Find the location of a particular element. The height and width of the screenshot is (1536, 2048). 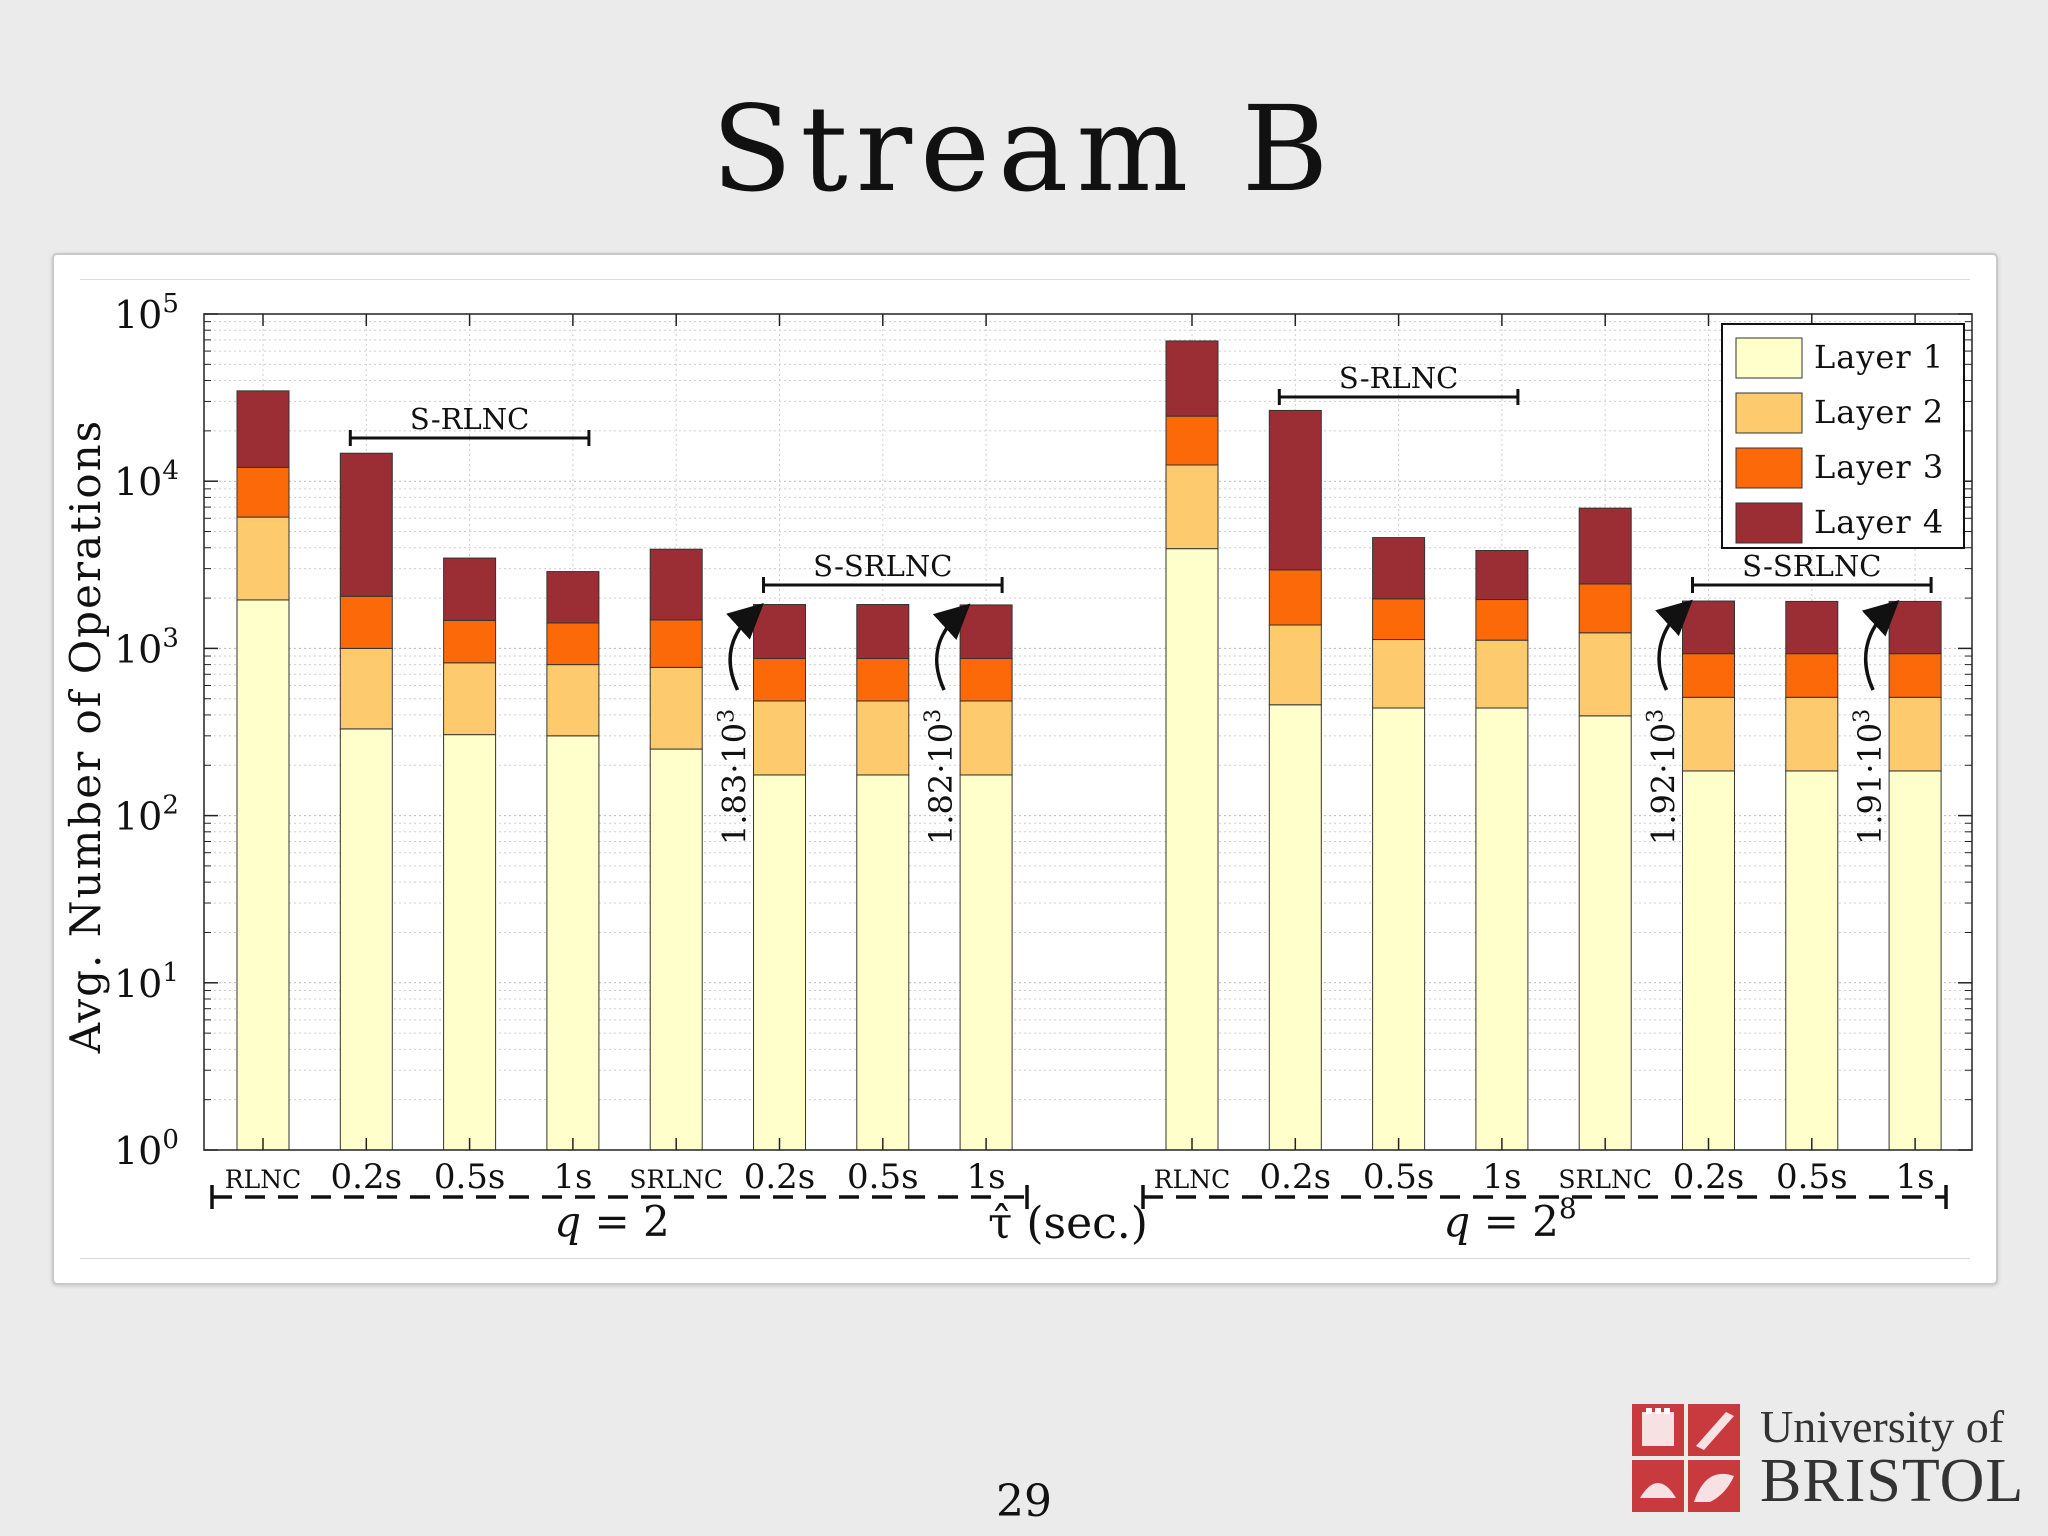

value-annotation: 1.82·103 is located at coordinates (940, 777).